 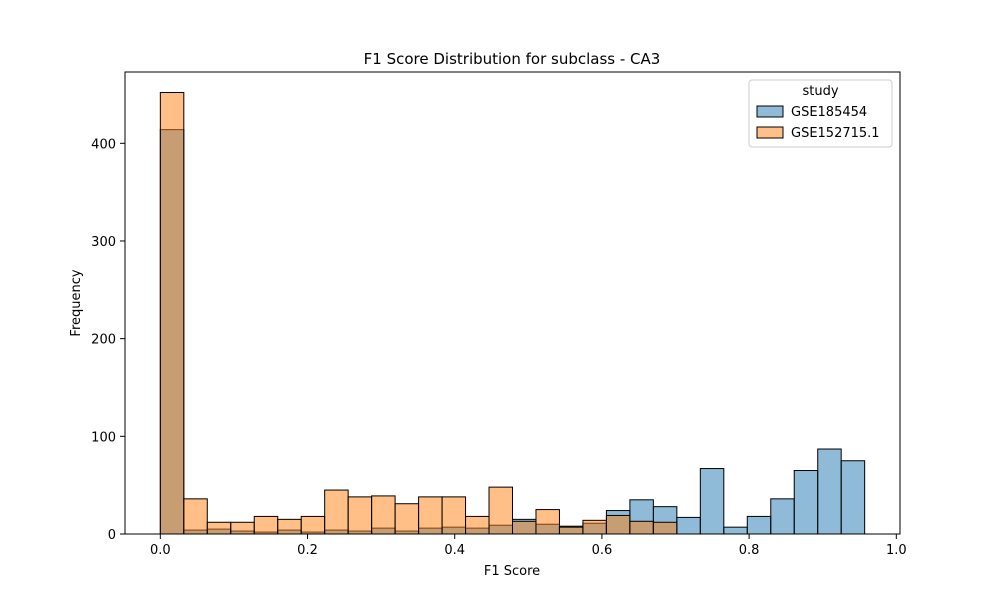 What do you see at coordinates (112, 535) in the screenshot?
I see `y-tick-label: 0` at bounding box center [112, 535].